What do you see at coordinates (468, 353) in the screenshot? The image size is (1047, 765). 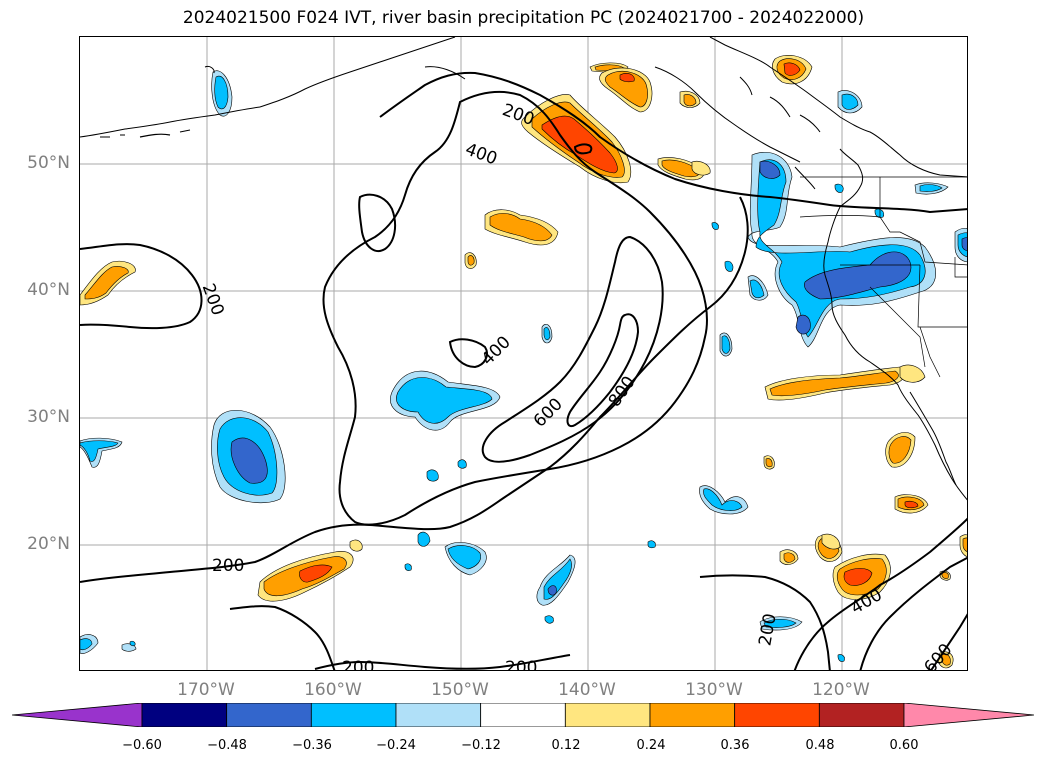 I see `contour-400-inner` at bounding box center [468, 353].